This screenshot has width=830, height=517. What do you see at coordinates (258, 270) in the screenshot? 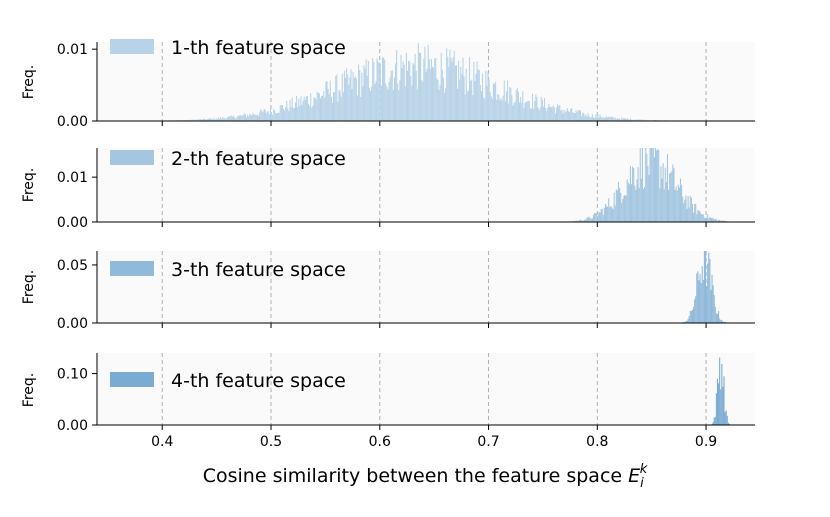
I see `panel-3-legend-label: 3-th feature space` at bounding box center [258, 270].